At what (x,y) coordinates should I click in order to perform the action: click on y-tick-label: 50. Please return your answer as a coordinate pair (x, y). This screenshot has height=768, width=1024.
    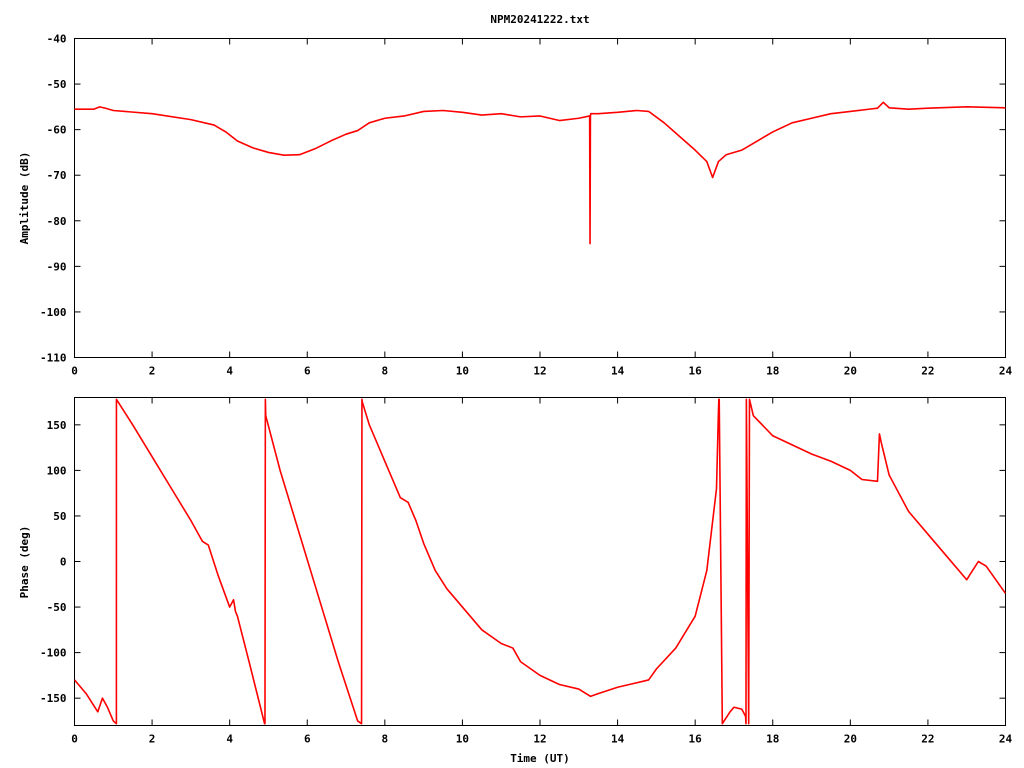
    Looking at the image, I should click on (59, 516).